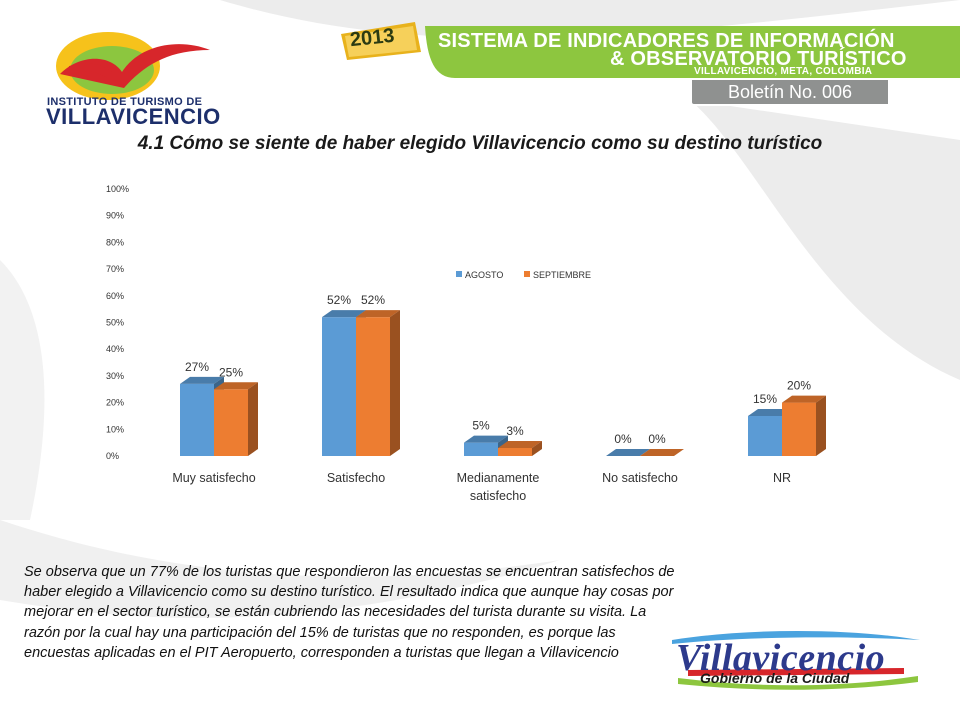  I want to click on data-label: 5%, so click(481, 426).